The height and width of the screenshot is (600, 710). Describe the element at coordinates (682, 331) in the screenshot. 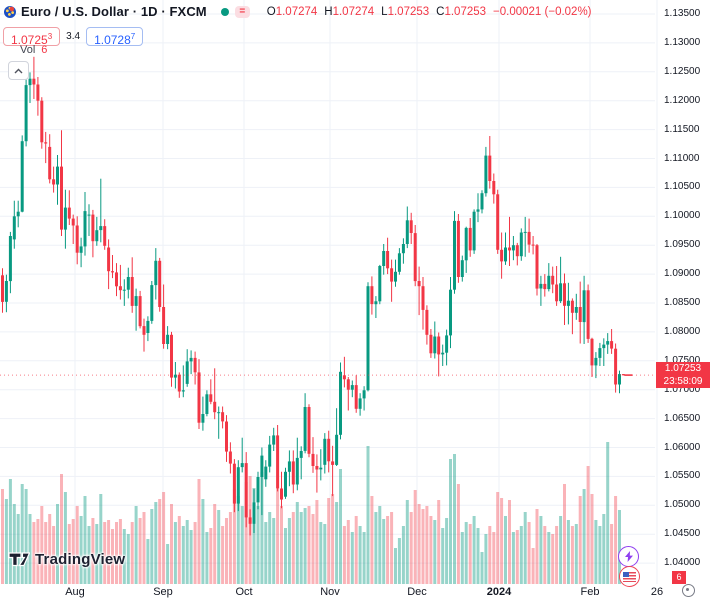

I see `price-tick: 1.08000` at that location.